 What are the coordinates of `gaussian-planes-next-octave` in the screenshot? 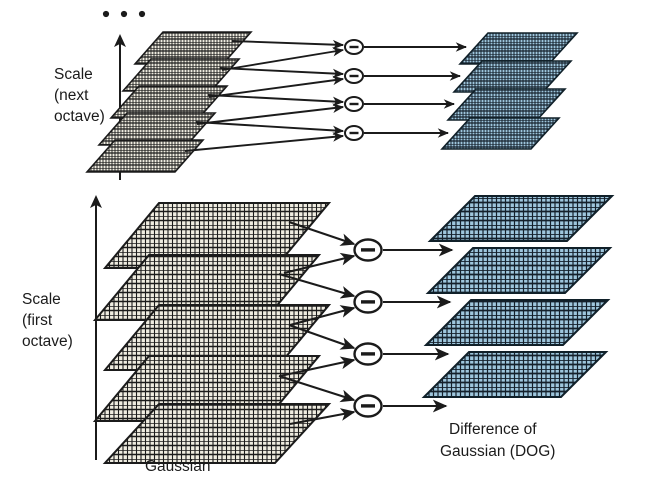 It's located at (169, 102).